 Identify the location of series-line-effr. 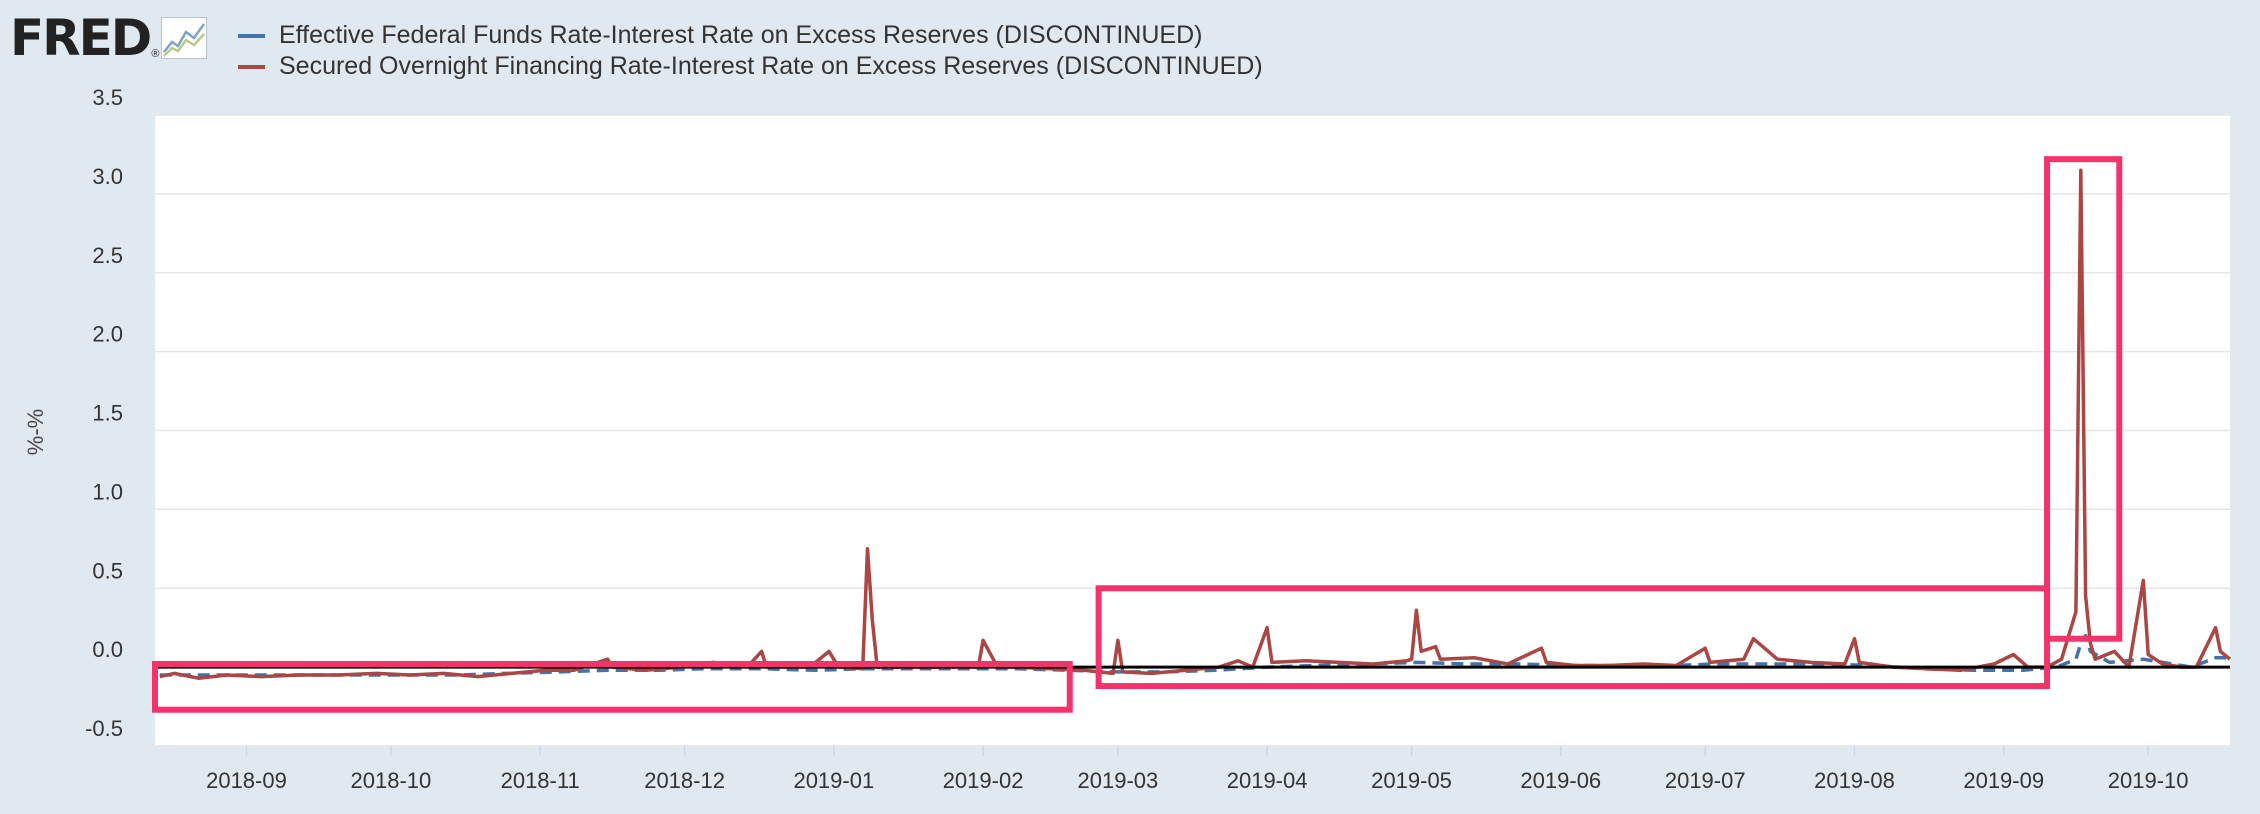
(1194, 655).